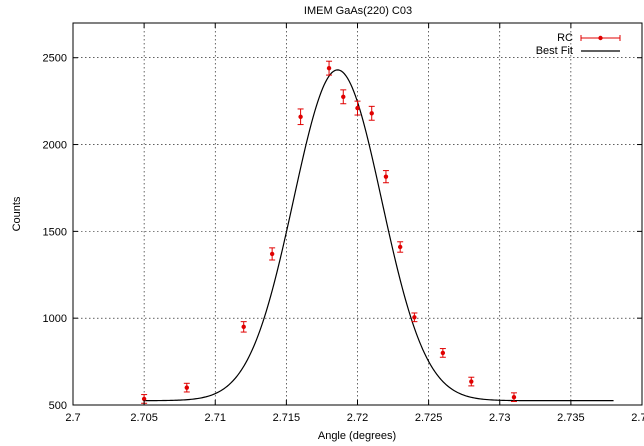 This screenshot has width=644, height=446. I want to click on legend-symbol-rc, so click(600, 38).